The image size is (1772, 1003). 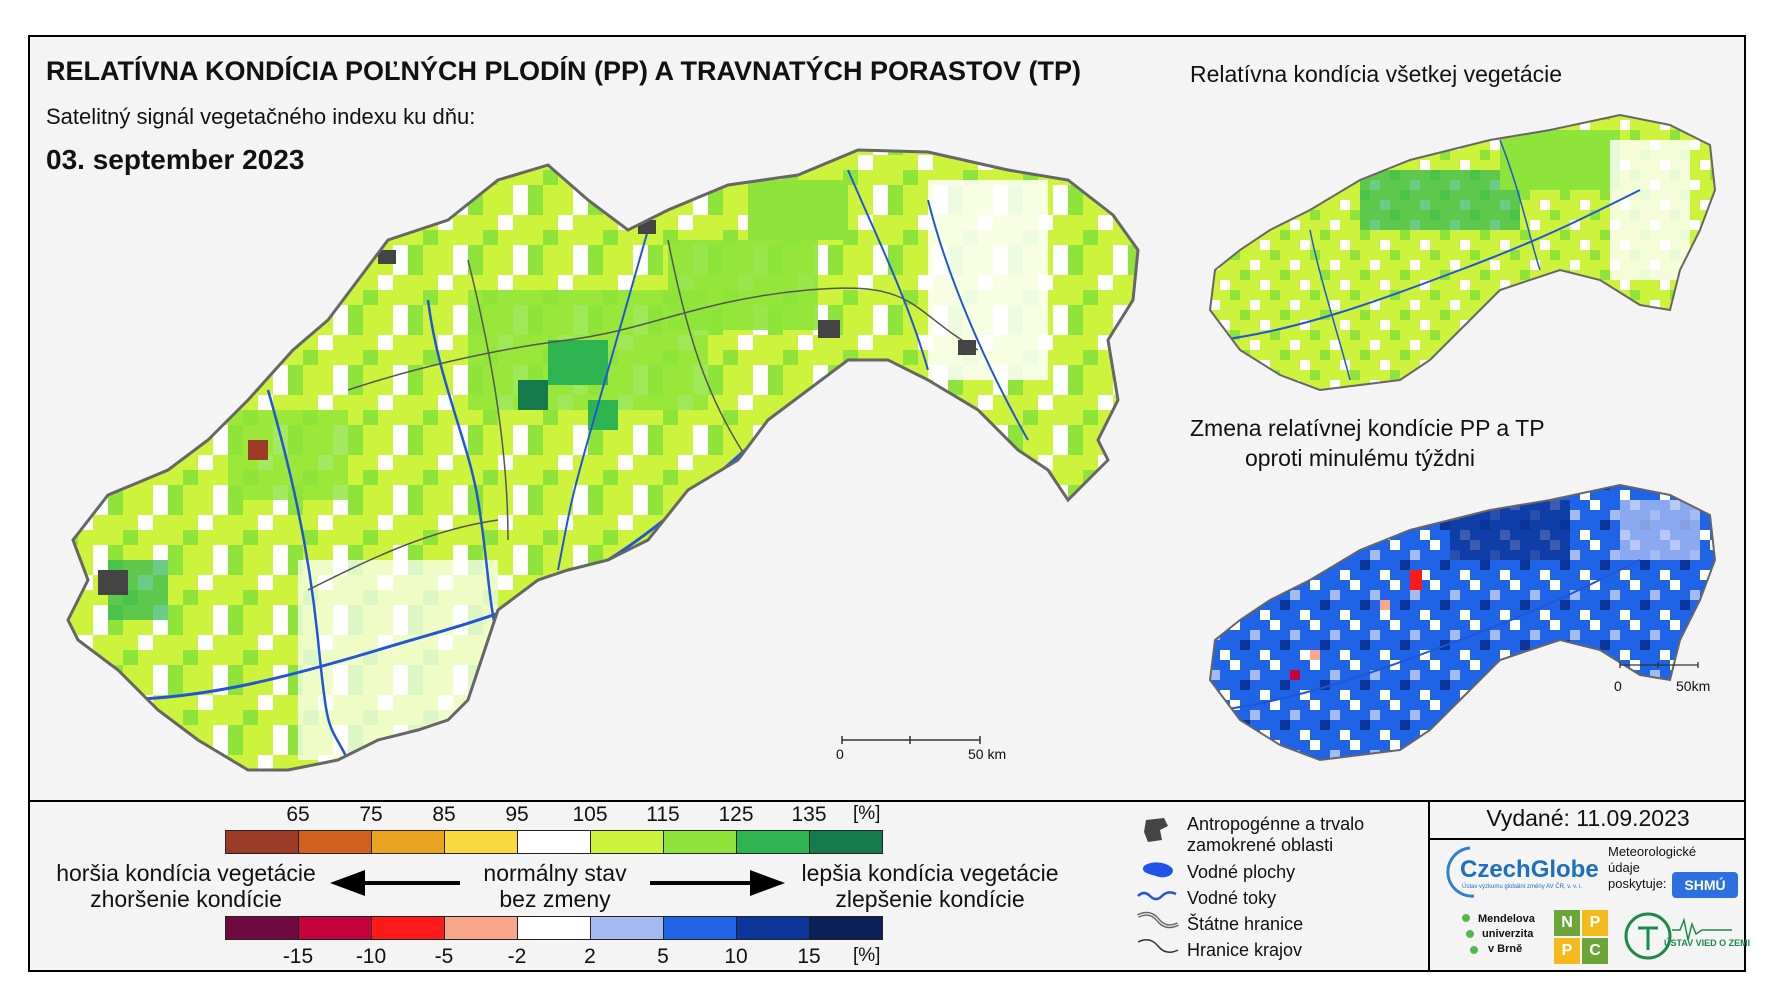 What do you see at coordinates (1367, 428) in the screenshot?
I see `inset-bottom-title-1: Zmena relatívnej kondície PP a TP` at bounding box center [1367, 428].